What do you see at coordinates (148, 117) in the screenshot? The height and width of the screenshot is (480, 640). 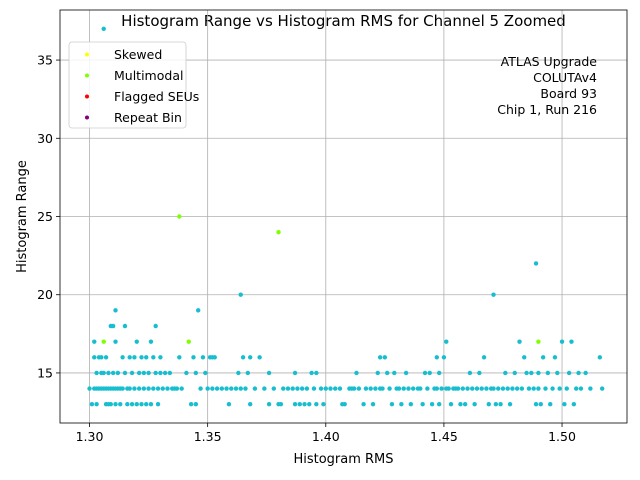 I see `legend-label-repeat-bin: Repeat Bin` at bounding box center [148, 117].